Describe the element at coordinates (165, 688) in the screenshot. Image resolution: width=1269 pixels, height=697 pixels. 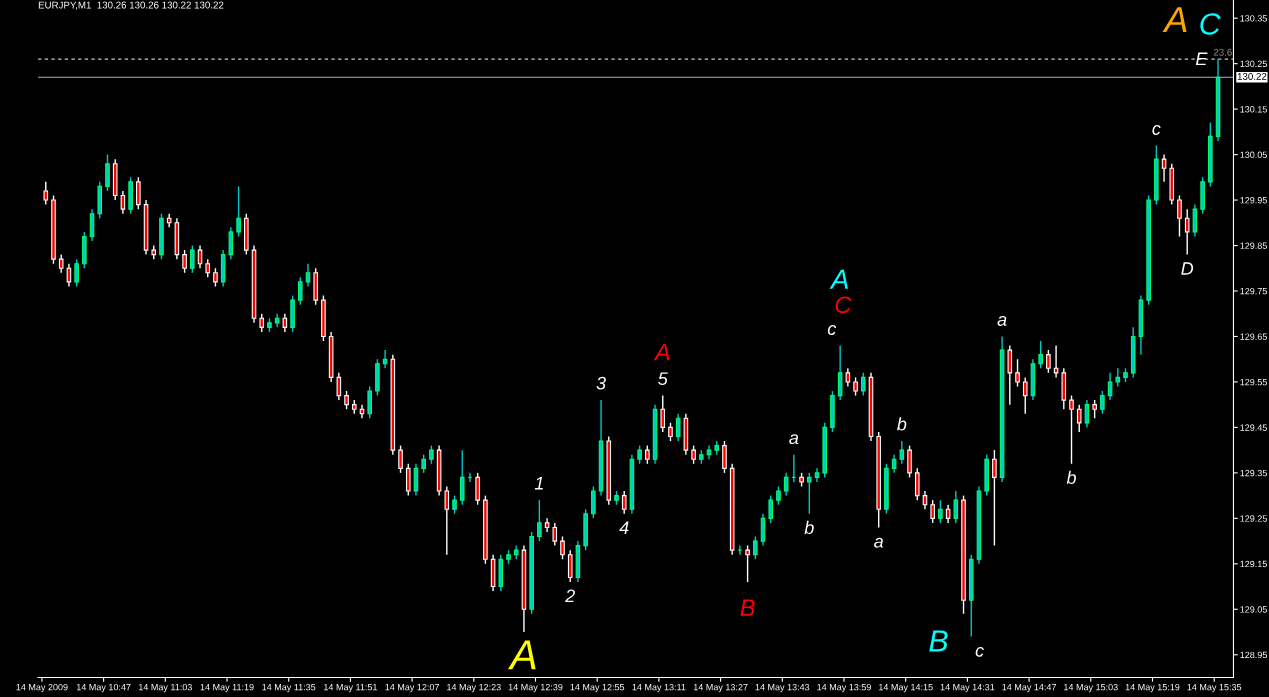
I see `x-tick-label: 14 May 11:03` at that location.